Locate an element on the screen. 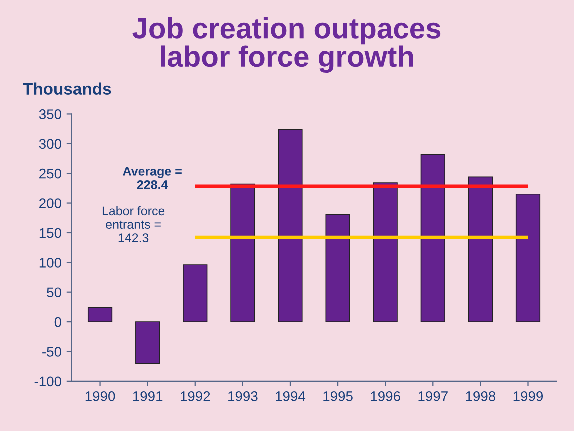 Image resolution: width=574 pixels, height=431 pixels. y-tick-label: -50 is located at coordinates (52, 352).